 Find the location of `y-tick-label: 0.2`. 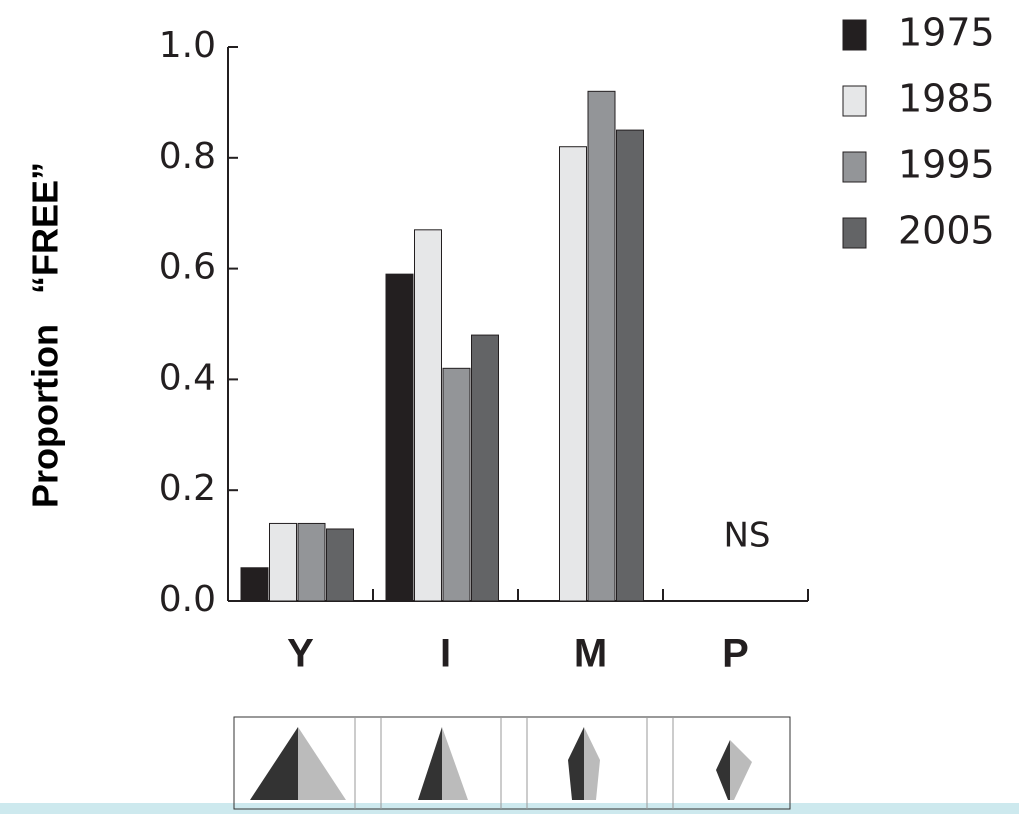

y-tick-label: 0.2 is located at coordinates (187, 488).